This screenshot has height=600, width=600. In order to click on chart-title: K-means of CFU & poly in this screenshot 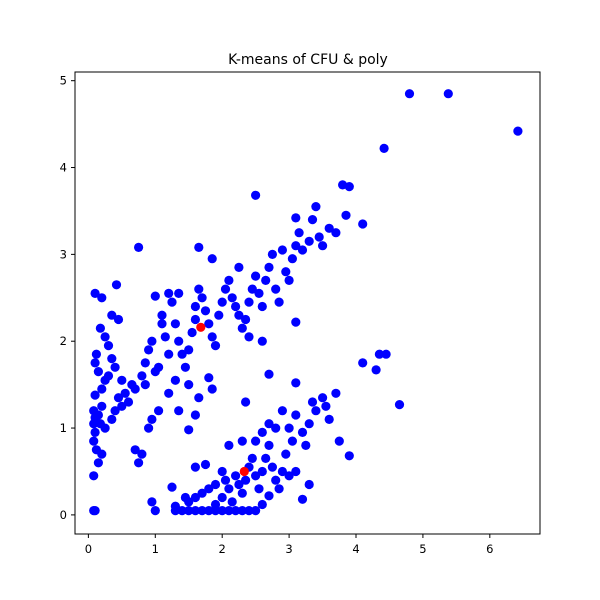, I will do `click(308, 60)`.